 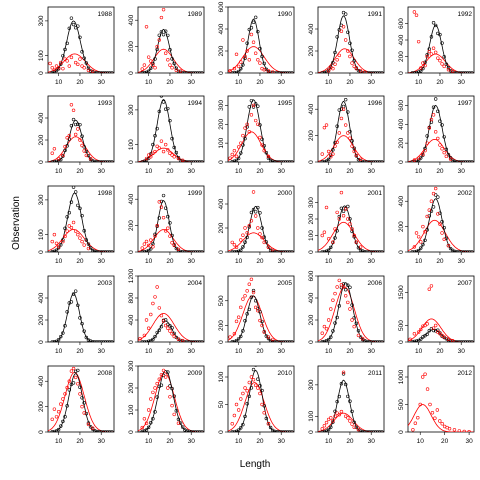 What do you see at coordinates (256, 225) in the screenshot?
I see `panel-2000: 10 20 30 0 200 400 2000` at bounding box center [256, 225].